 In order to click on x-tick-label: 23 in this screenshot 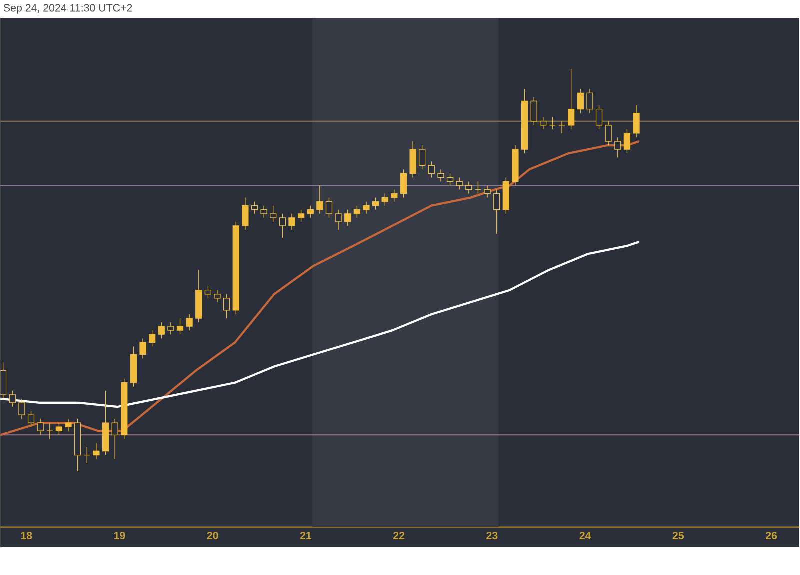, I will do `click(492, 536)`.